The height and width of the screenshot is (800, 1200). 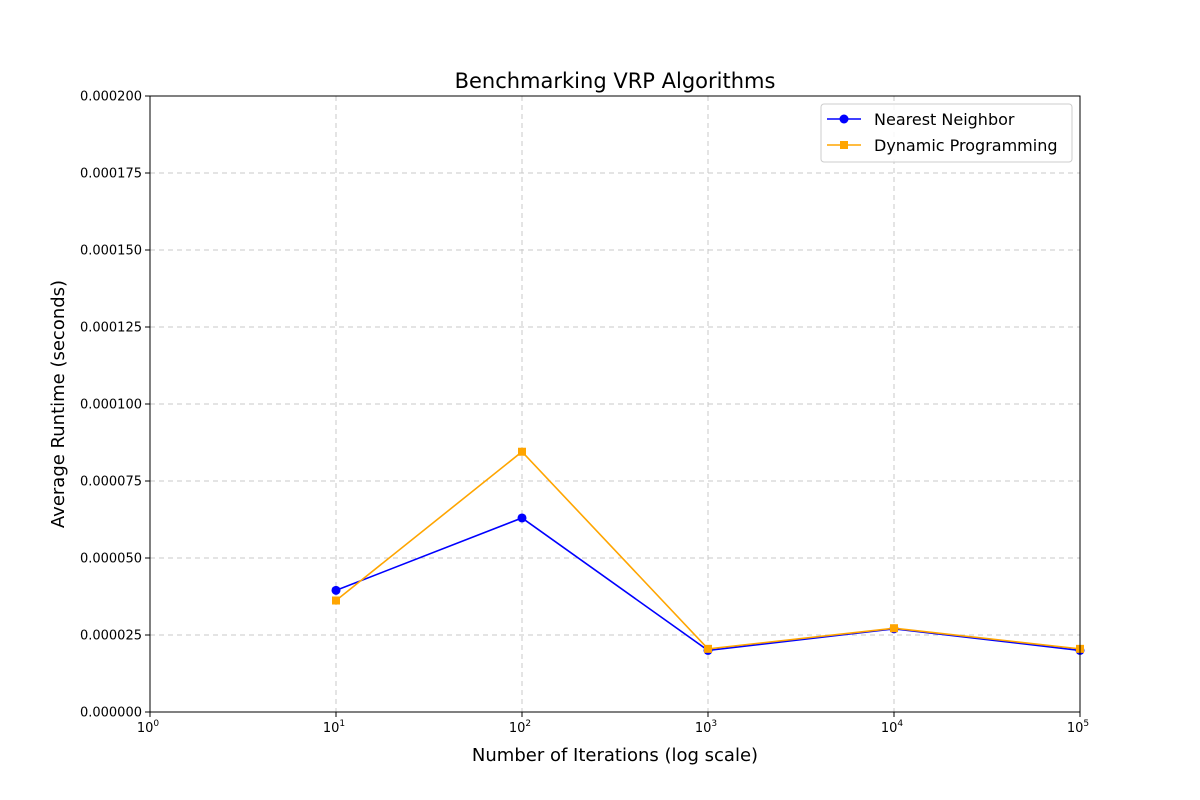 What do you see at coordinates (111, 482) in the screenshot?
I see `y-tick-label: 0.000075` at bounding box center [111, 482].